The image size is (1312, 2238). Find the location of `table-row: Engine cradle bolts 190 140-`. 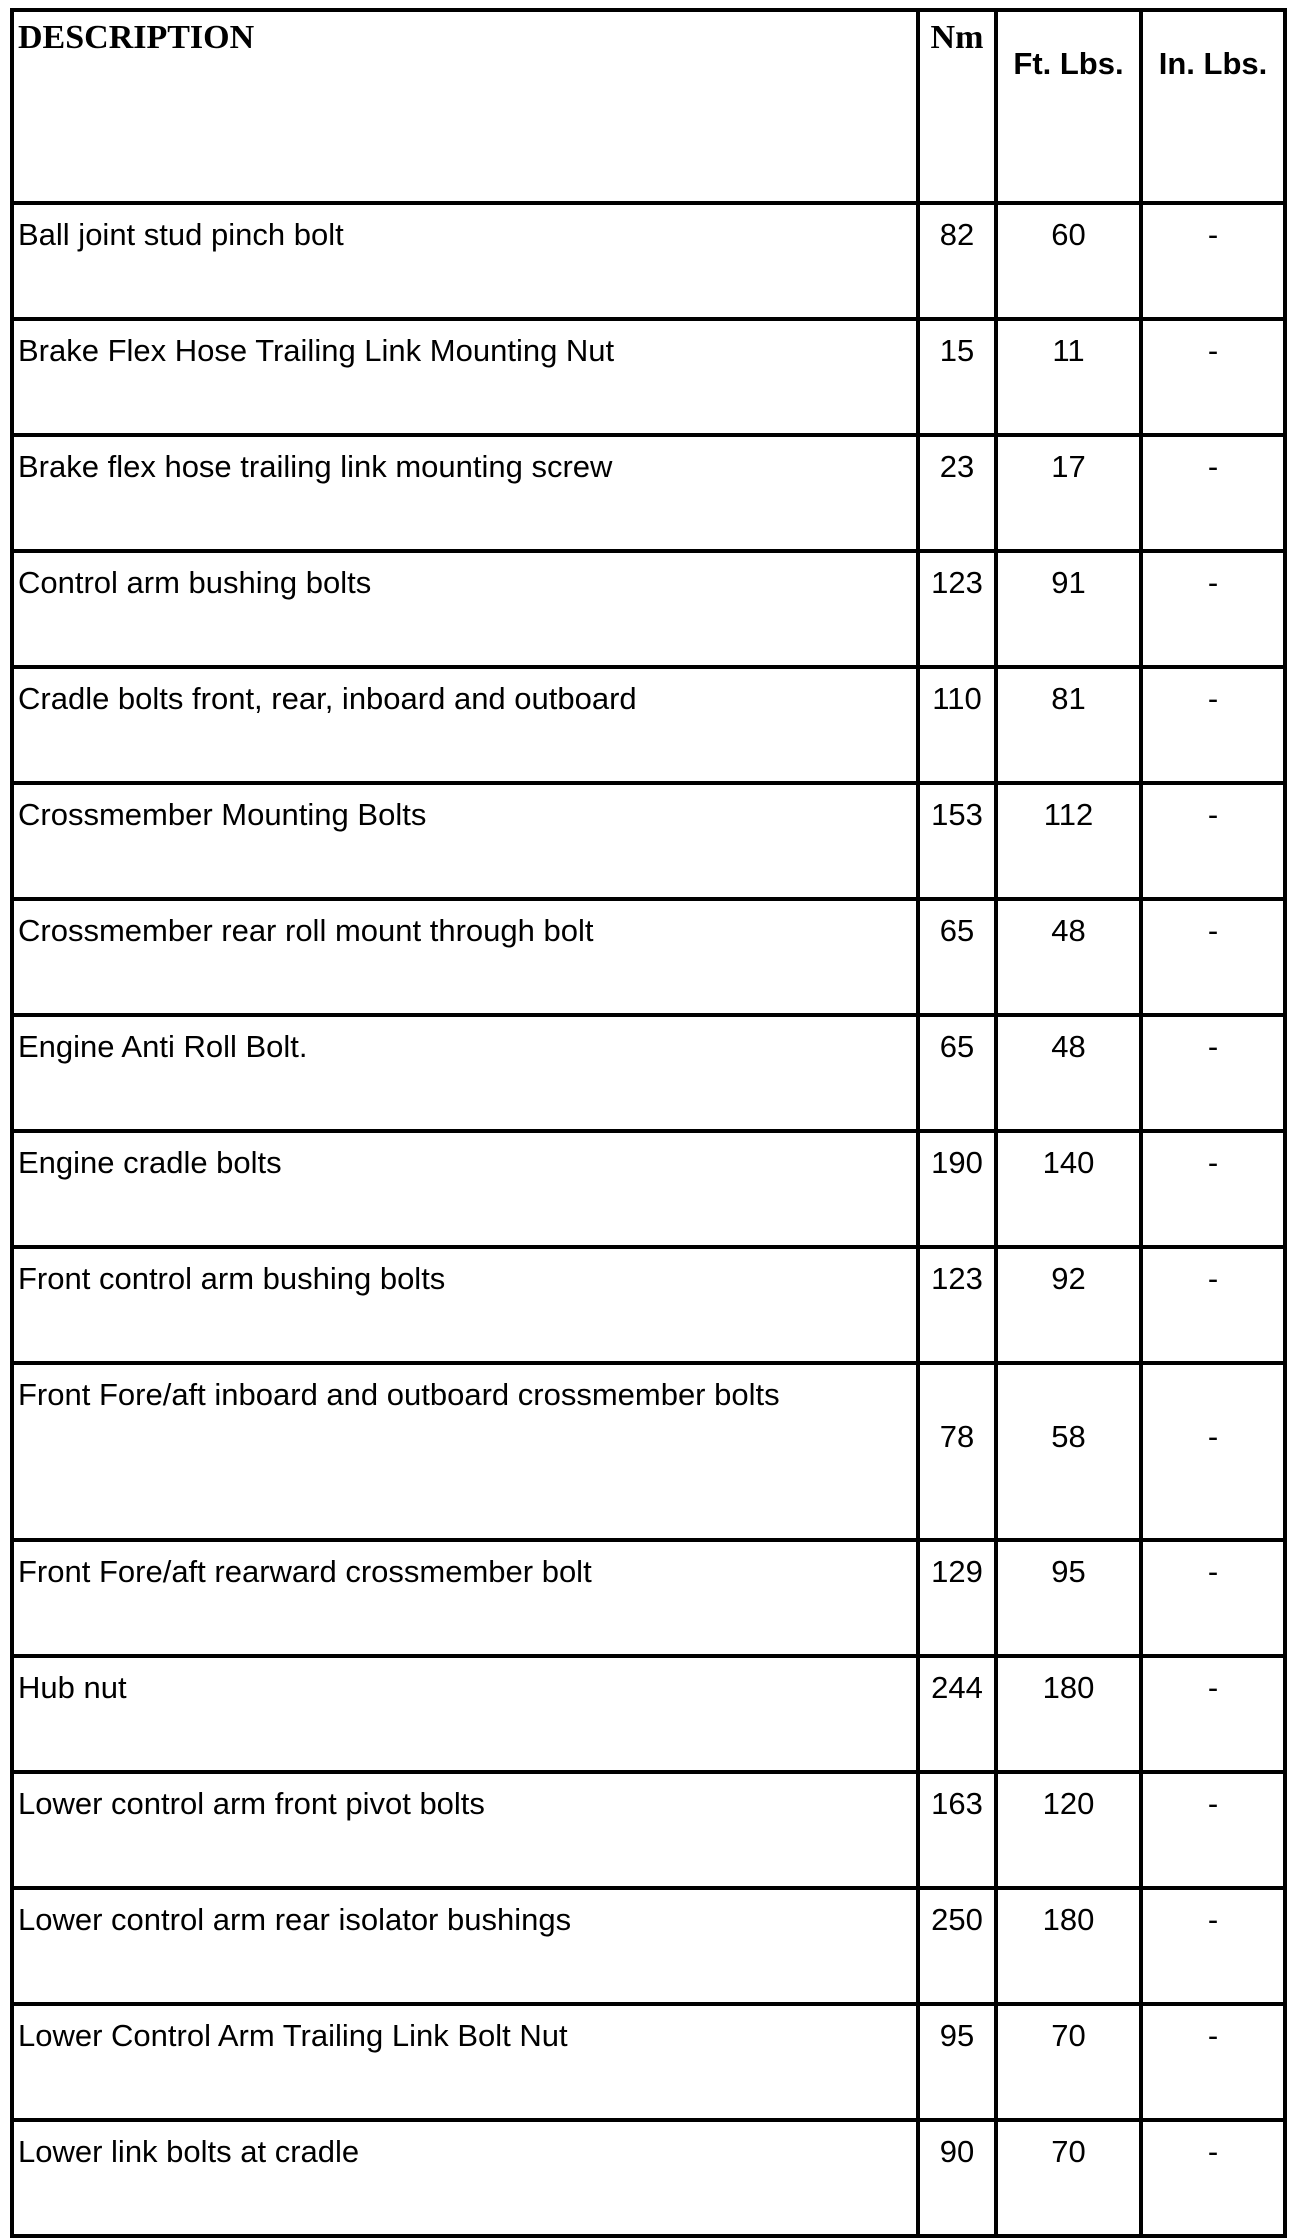

table-row: Engine cradle bolts 190 140- is located at coordinates (648, 1189).